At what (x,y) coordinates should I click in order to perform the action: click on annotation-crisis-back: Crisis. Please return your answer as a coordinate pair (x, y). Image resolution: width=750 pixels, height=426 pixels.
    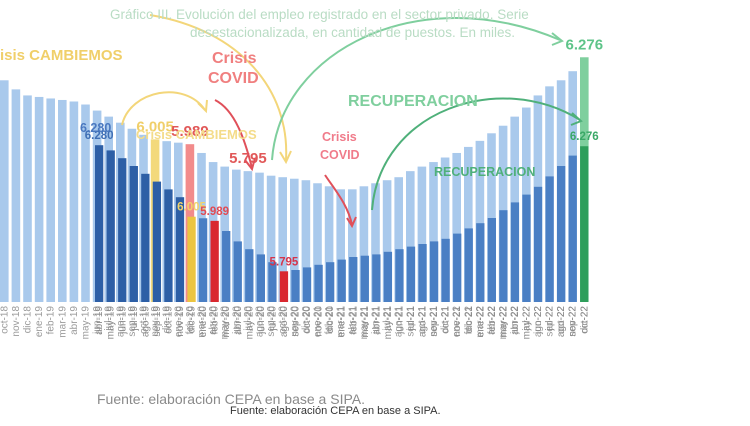
    Looking at the image, I should click on (234, 58).